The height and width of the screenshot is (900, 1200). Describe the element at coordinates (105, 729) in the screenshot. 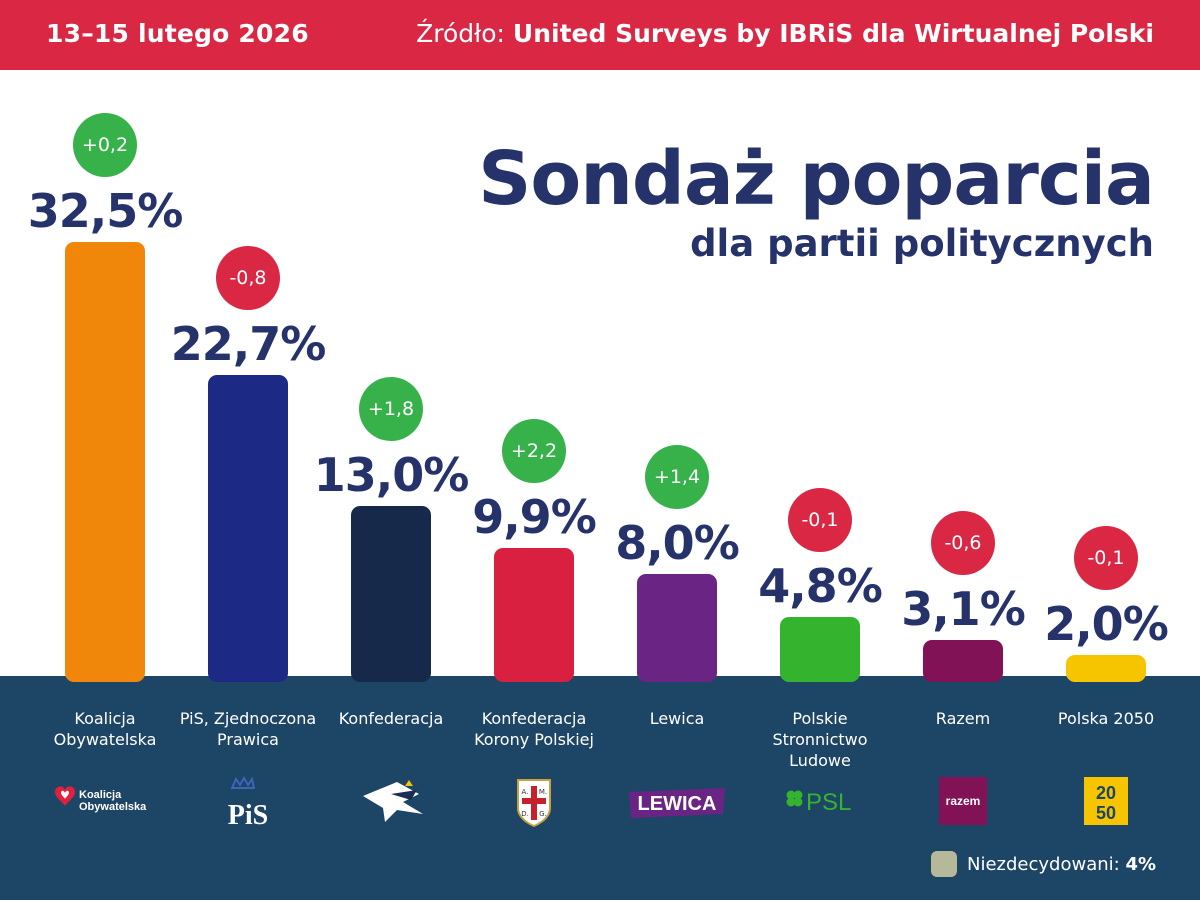

I see `party-name: Koalicja Obywatelska` at that location.